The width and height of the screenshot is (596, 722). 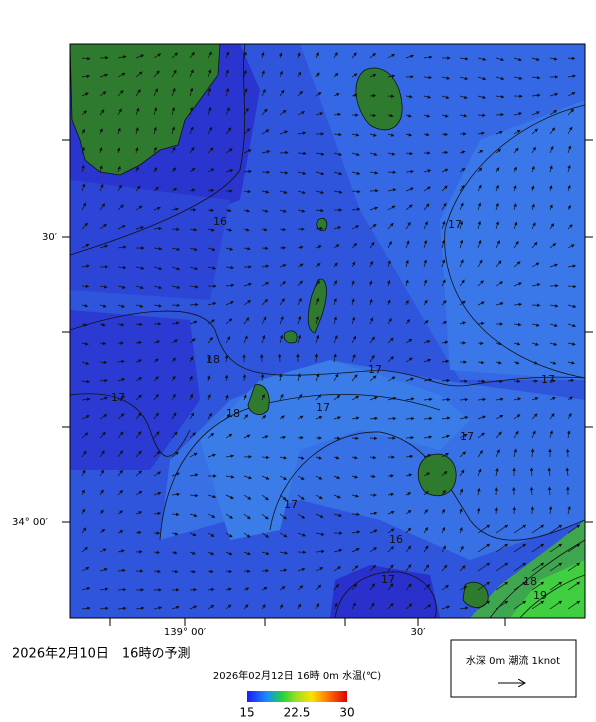 I want to click on colorbar-tick-label: 30, so click(x=346, y=713).